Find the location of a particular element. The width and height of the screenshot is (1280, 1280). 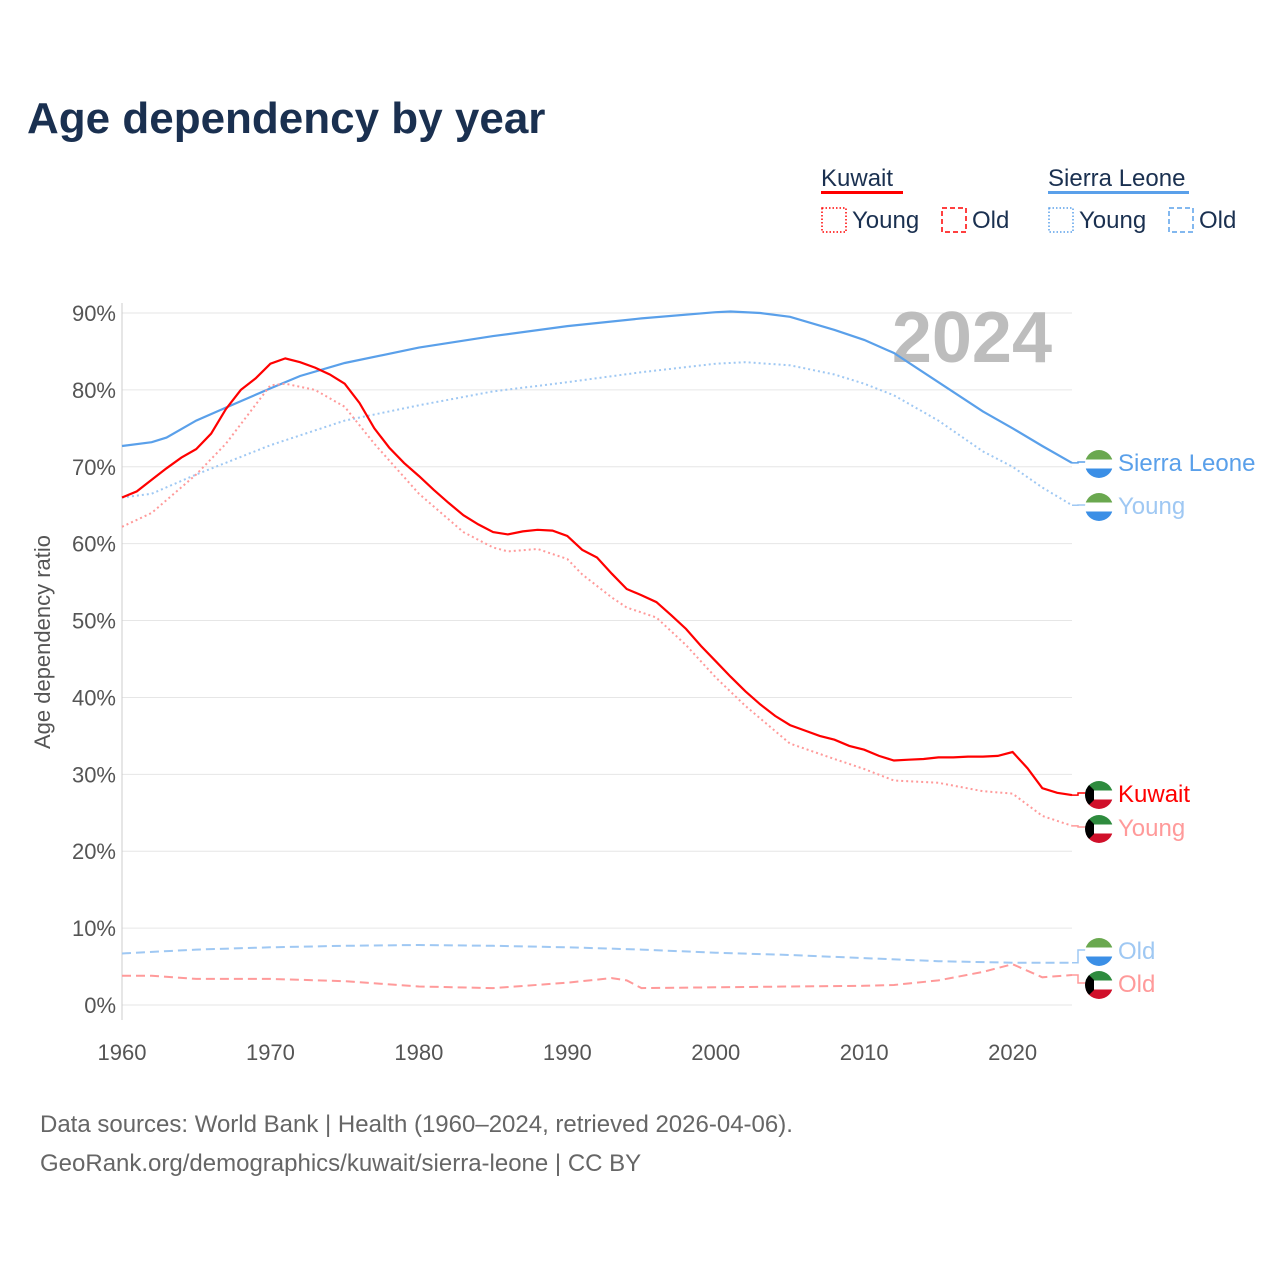

year-label: 2024 is located at coordinates (972, 338).